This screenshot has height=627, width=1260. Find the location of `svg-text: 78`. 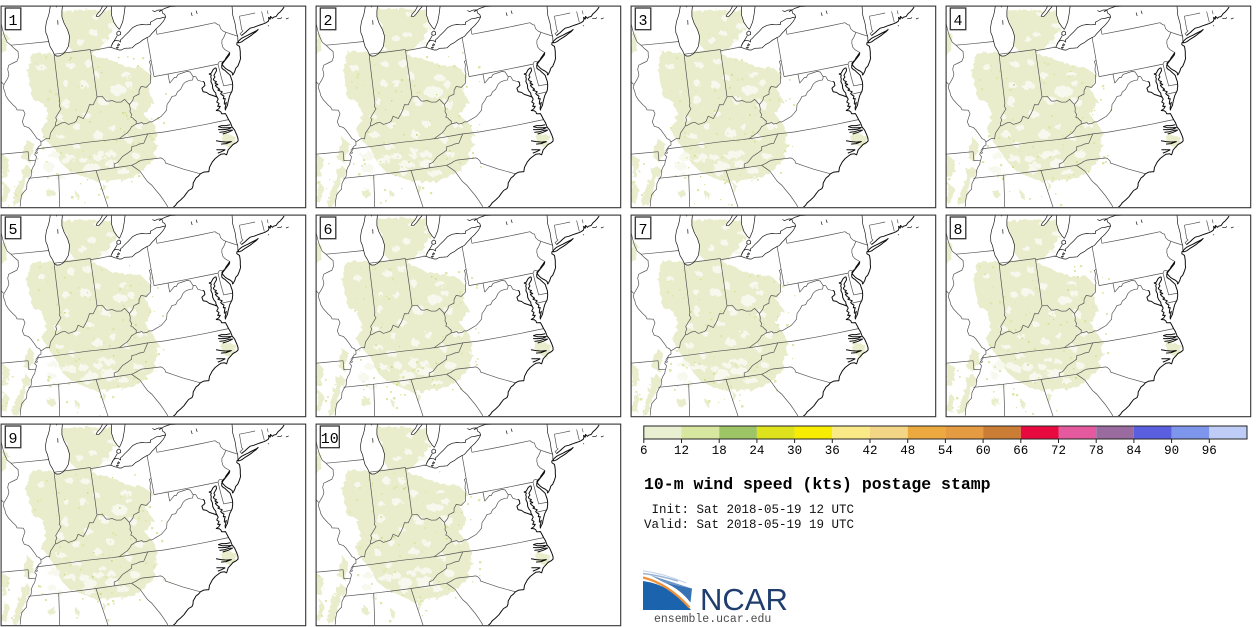

svg-text: 78 is located at coordinates (1096, 451).